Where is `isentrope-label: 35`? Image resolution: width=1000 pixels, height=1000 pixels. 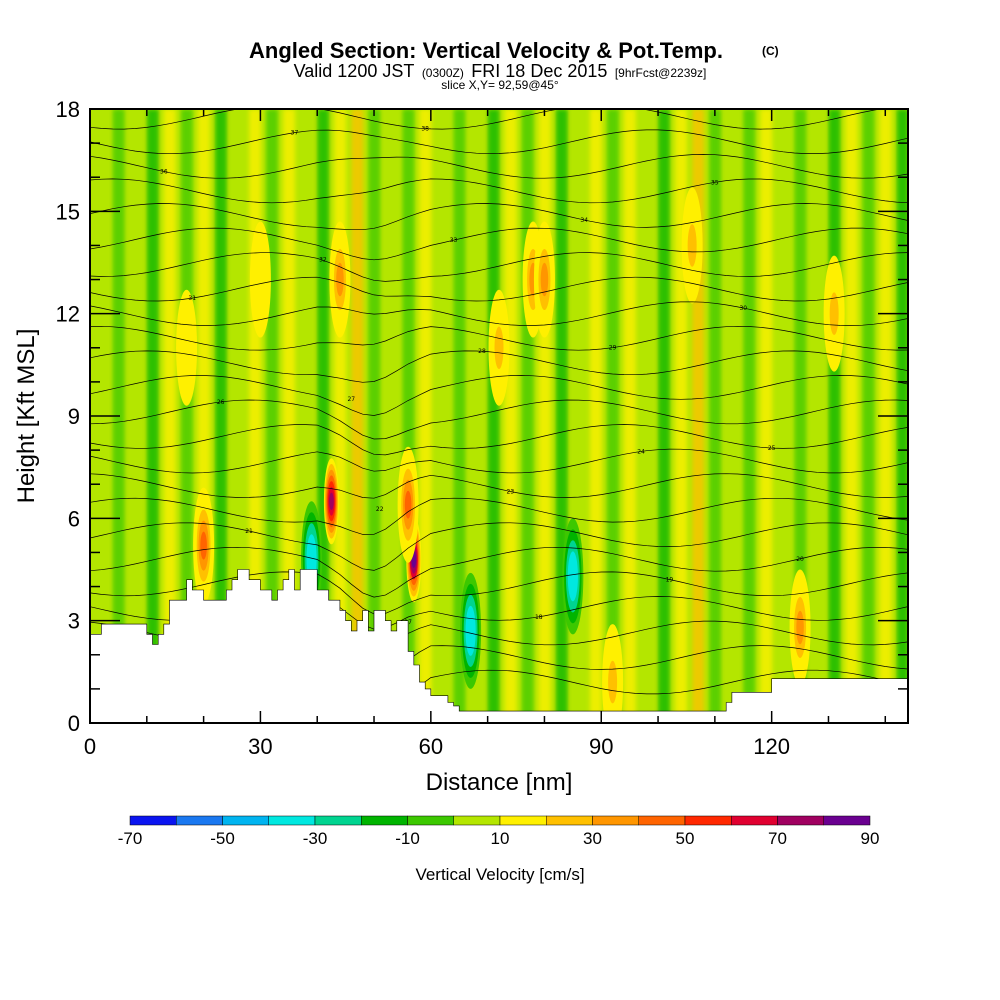
isentrope-label: 35 is located at coordinates (715, 182).